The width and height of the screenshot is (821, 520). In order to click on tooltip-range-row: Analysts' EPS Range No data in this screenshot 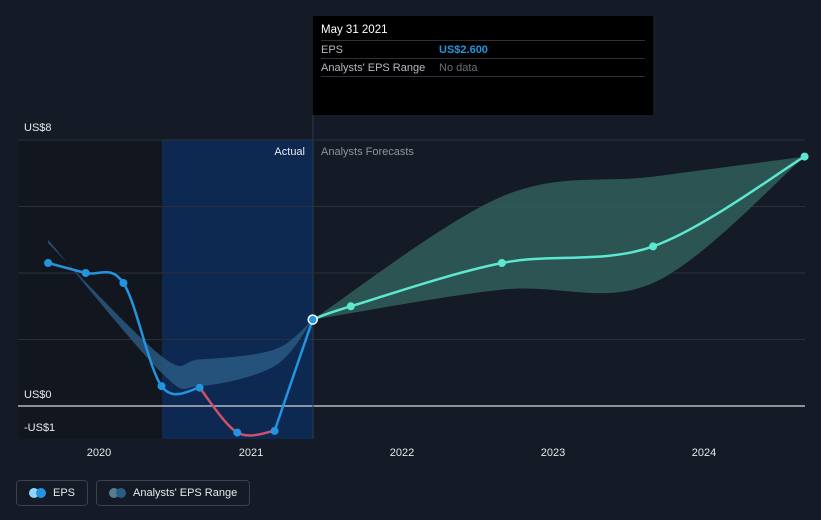, I will do `click(483, 67)`.